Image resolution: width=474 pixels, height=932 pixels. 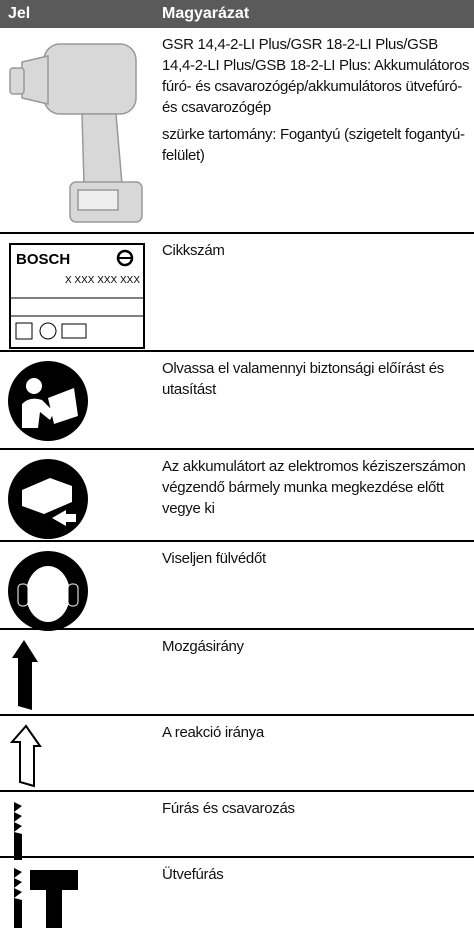 I want to click on drill-bit-icon, so click(x=18, y=831).